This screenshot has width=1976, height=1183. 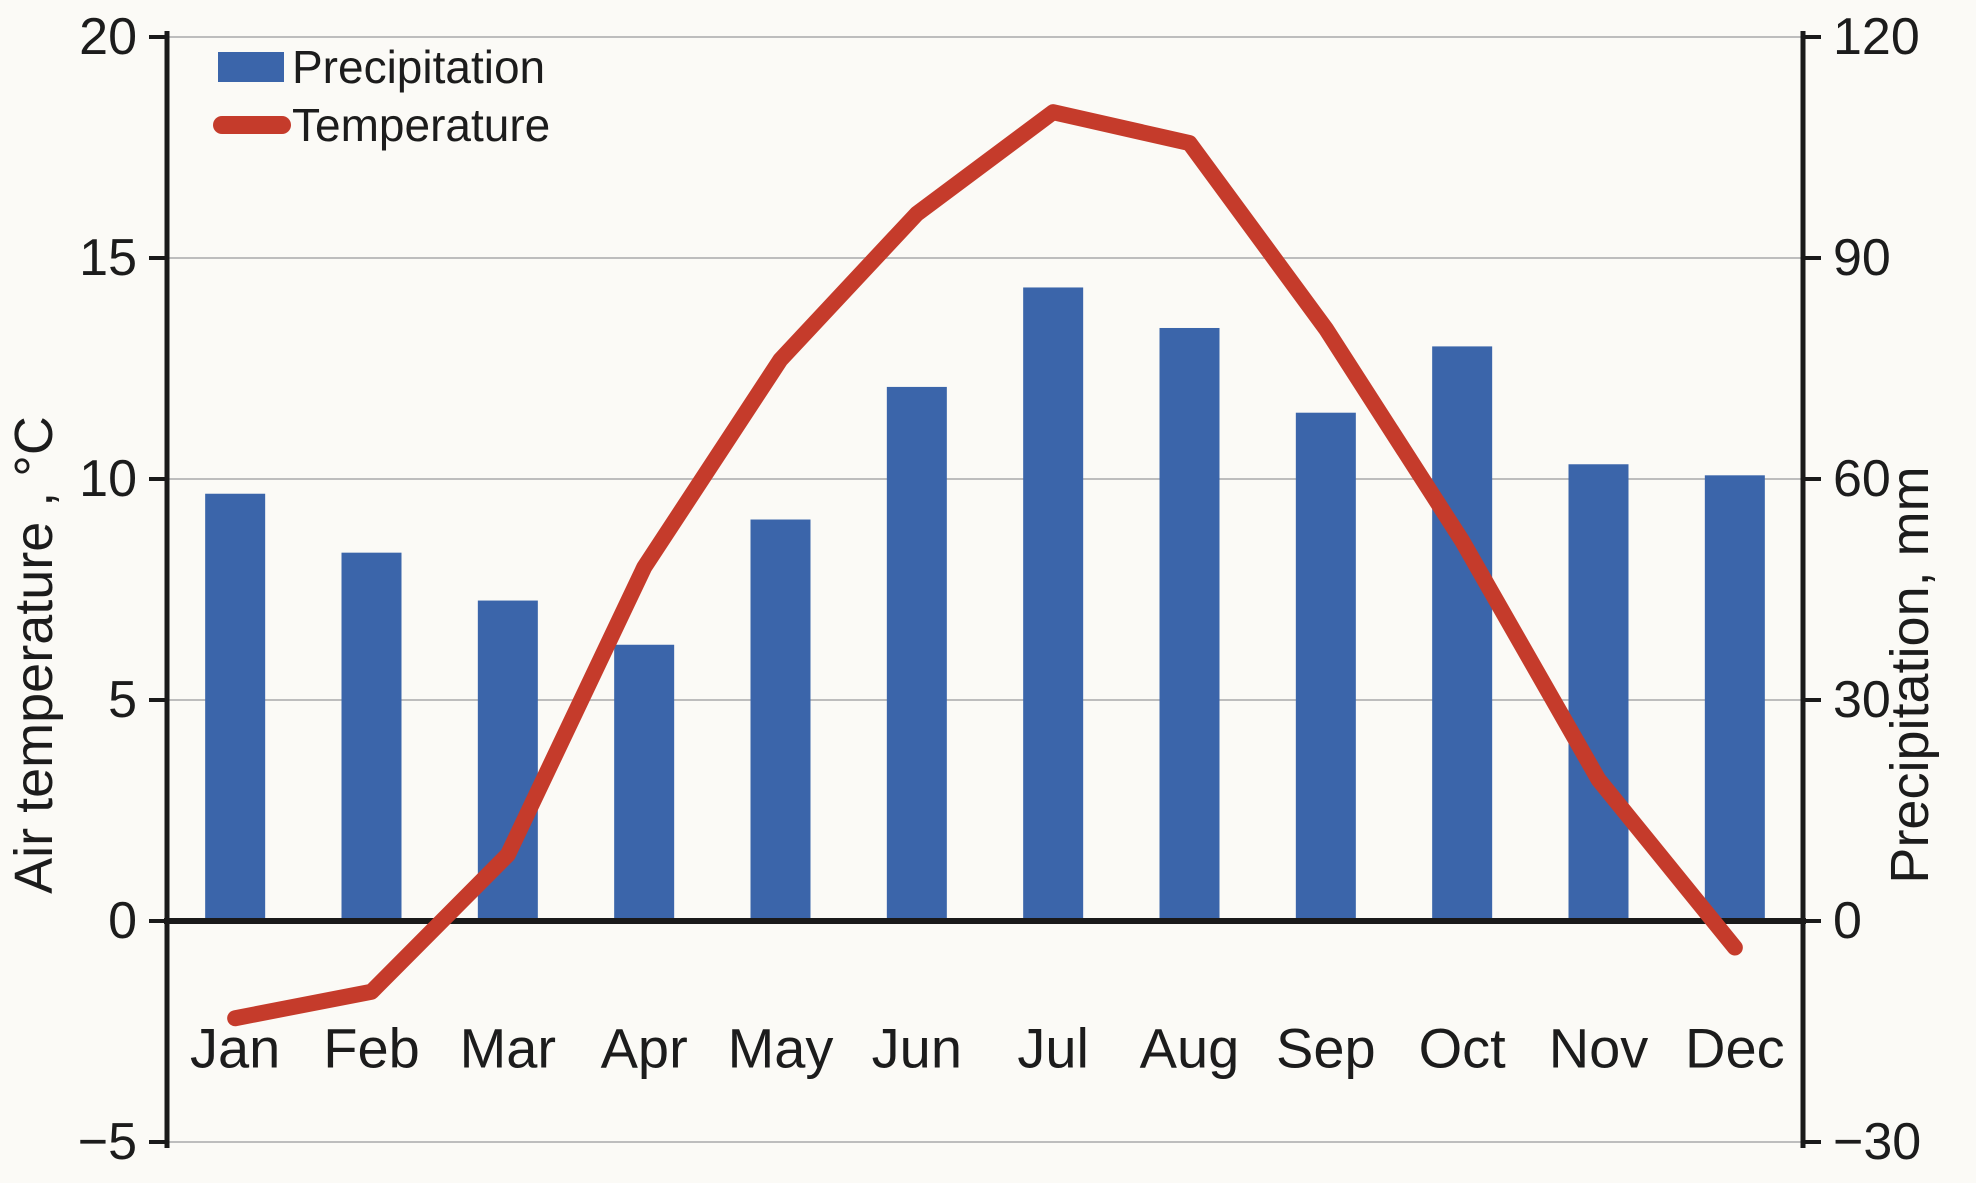 I want to click on legend-label-temperature: Temperature, so click(x=421, y=125).